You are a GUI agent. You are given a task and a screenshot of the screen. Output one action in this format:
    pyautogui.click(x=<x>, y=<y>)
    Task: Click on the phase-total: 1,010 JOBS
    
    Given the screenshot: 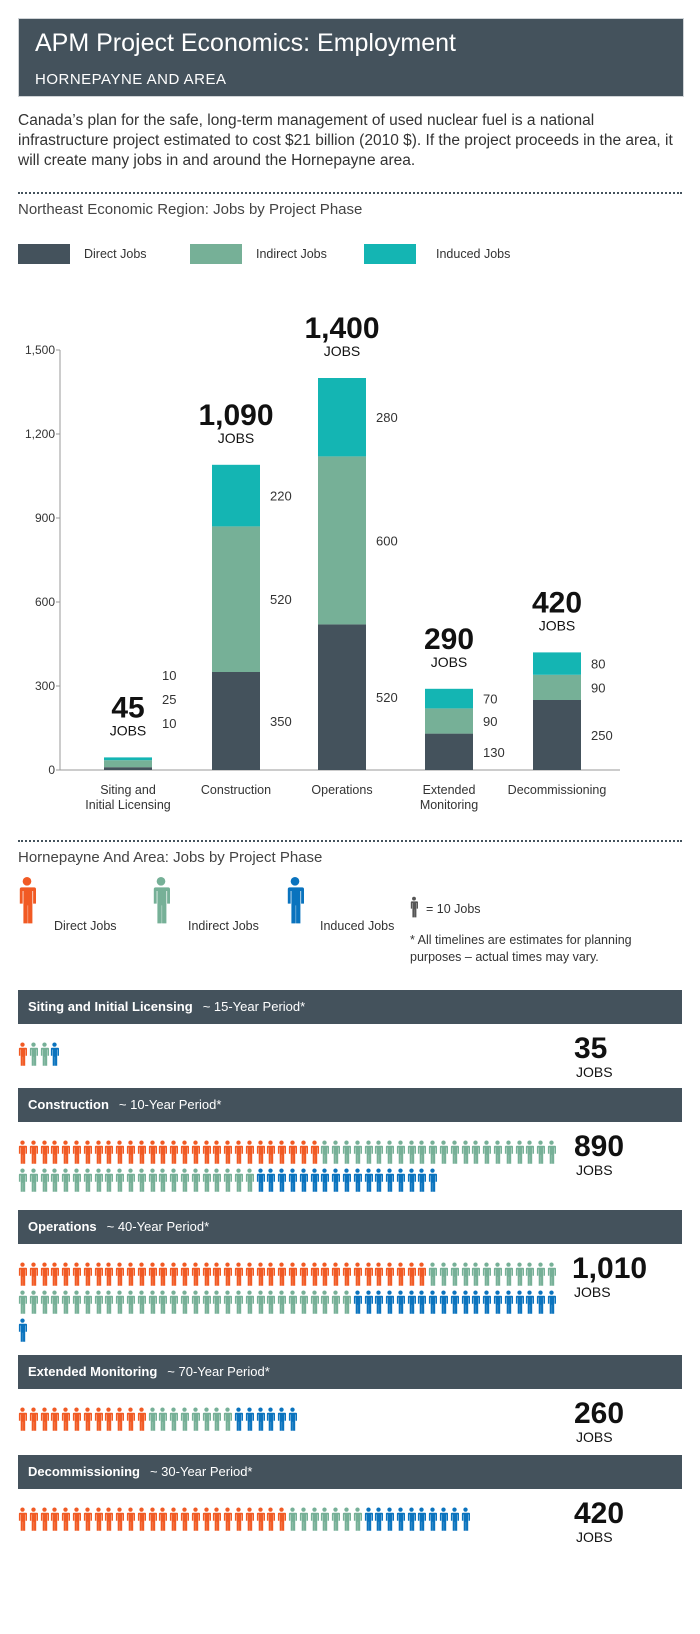 What is the action you would take?
    pyautogui.click(x=609, y=1277)
    